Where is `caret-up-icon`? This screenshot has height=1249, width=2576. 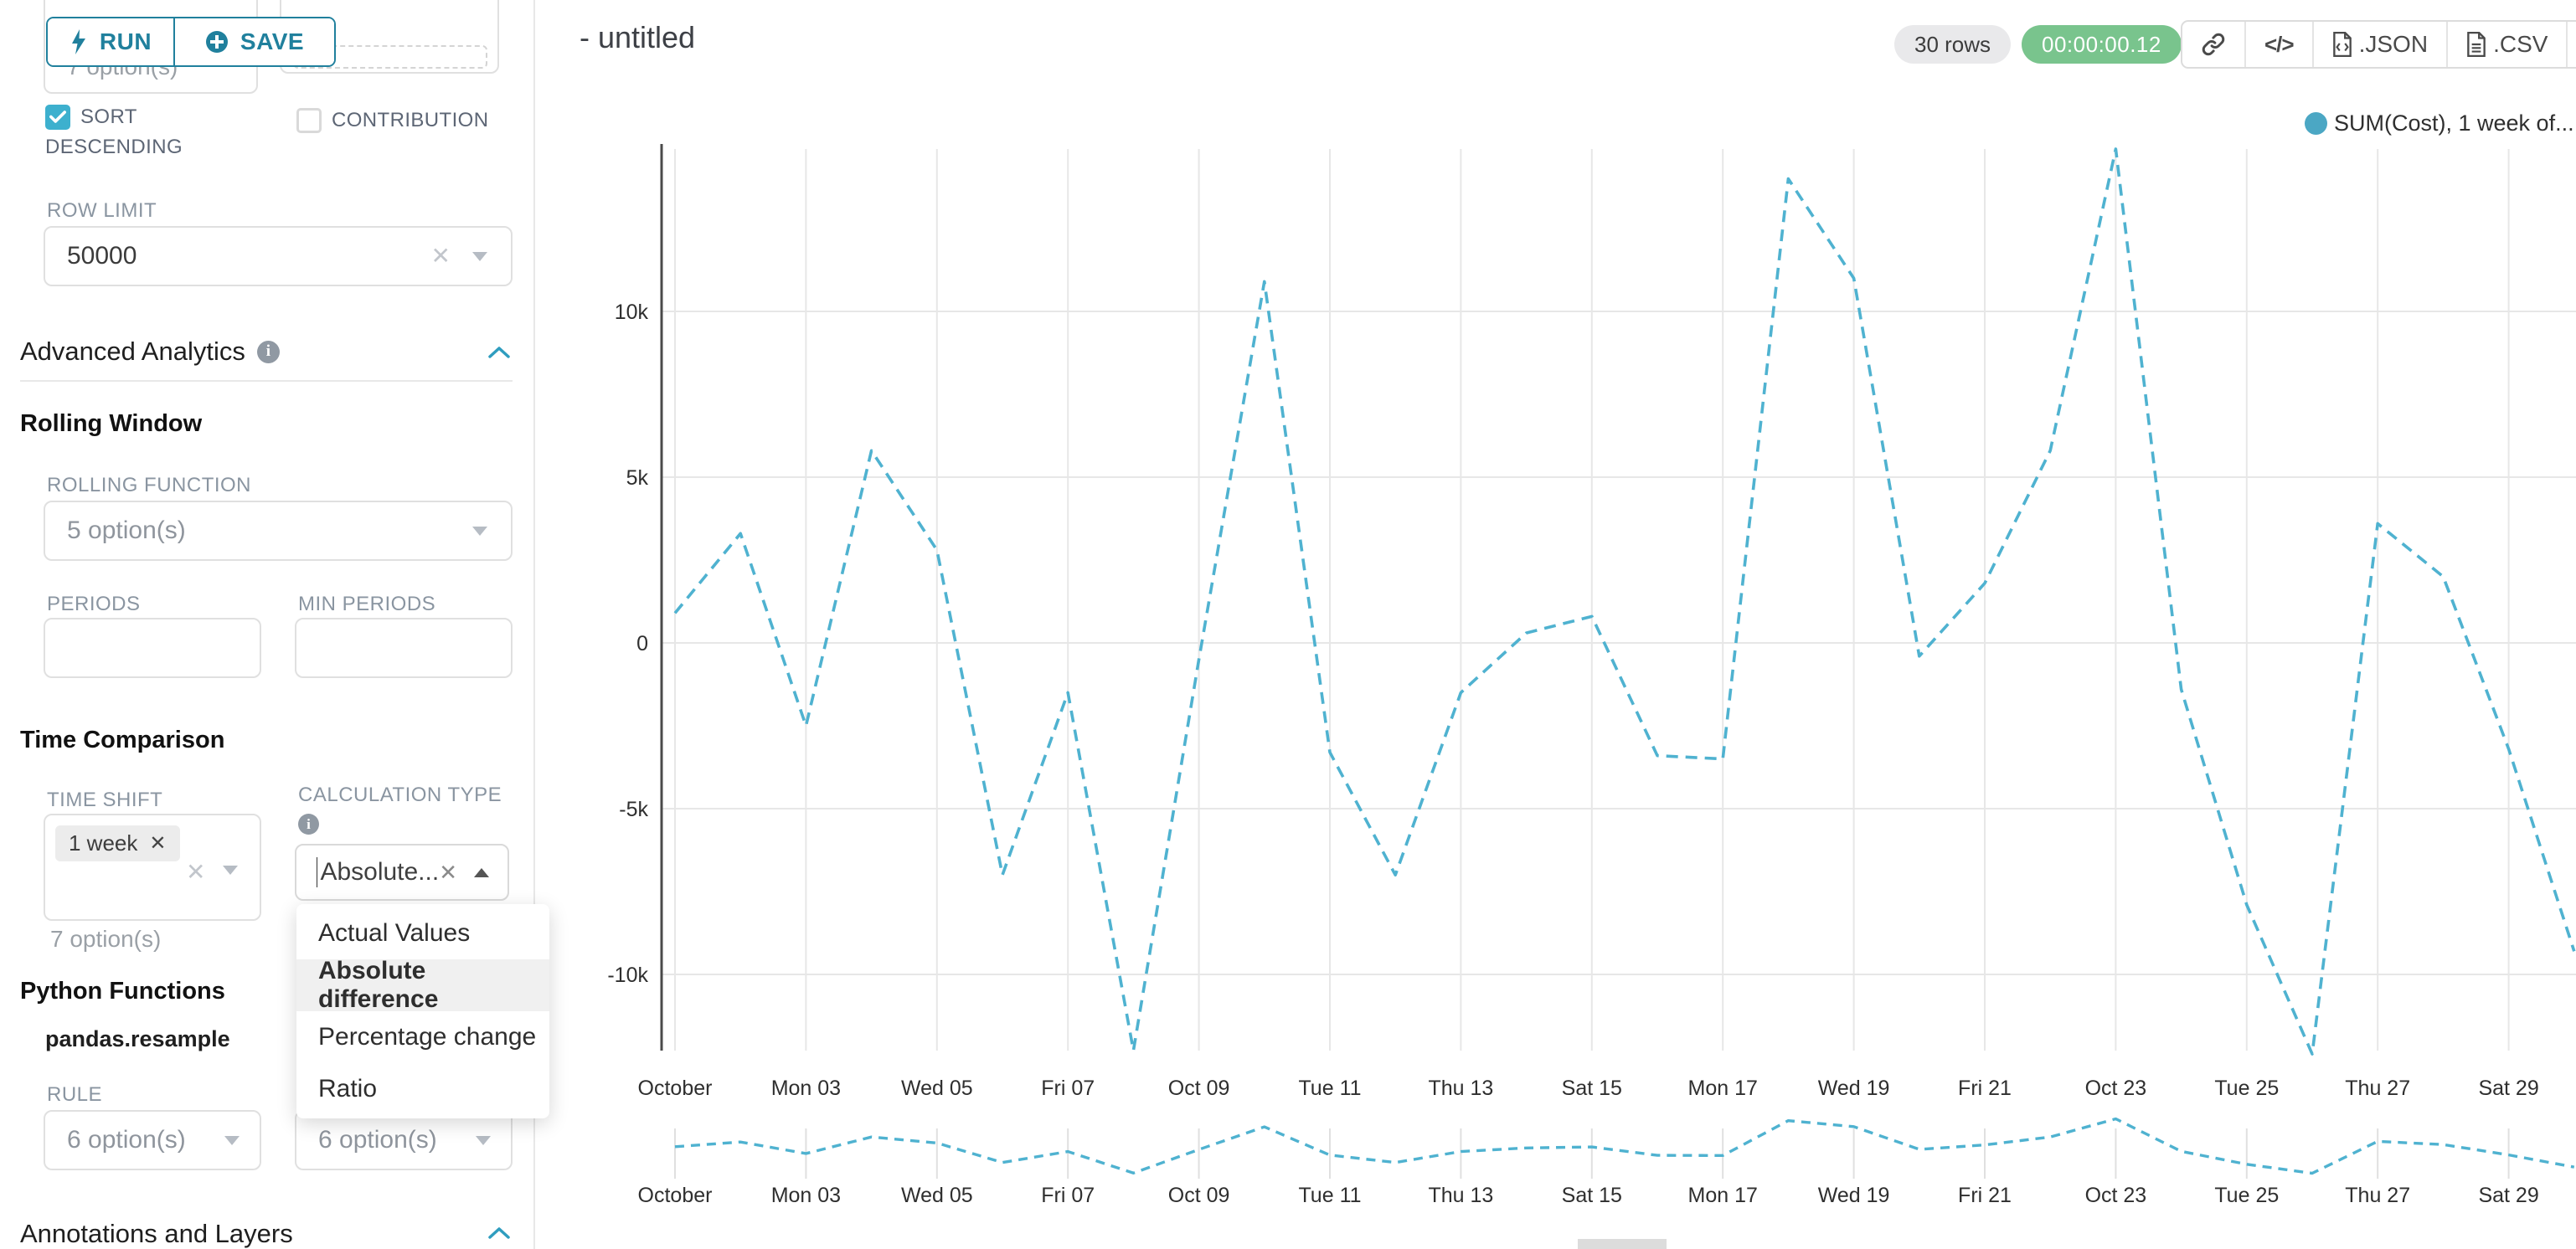
caret-up-icon is located at coordinates (481, 872).